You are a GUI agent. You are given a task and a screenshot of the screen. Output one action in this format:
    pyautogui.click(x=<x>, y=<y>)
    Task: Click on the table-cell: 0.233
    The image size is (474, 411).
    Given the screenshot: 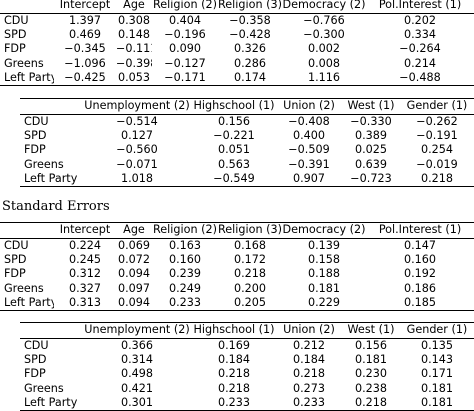 What is the action you would take?
    pyautogui.click(x=185, y=303)
    